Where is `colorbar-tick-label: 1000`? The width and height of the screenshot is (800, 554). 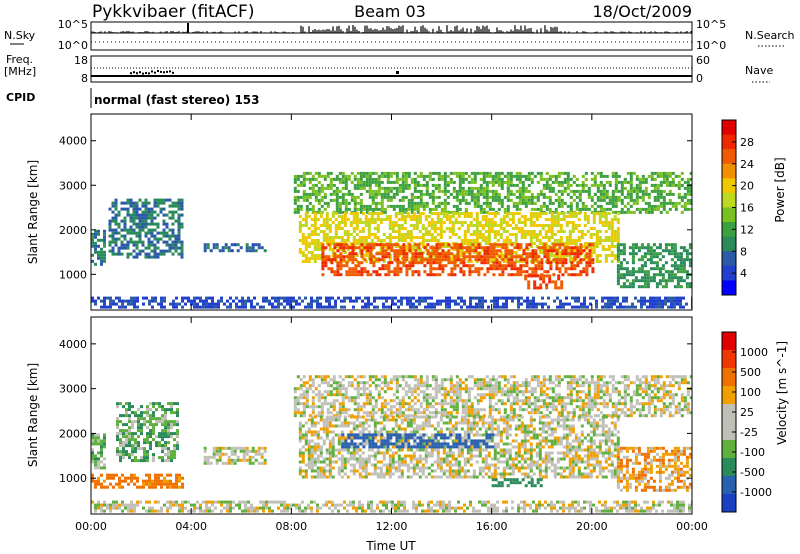
colorbar-tick-label: 1000 is located at coordinates (754, 352).